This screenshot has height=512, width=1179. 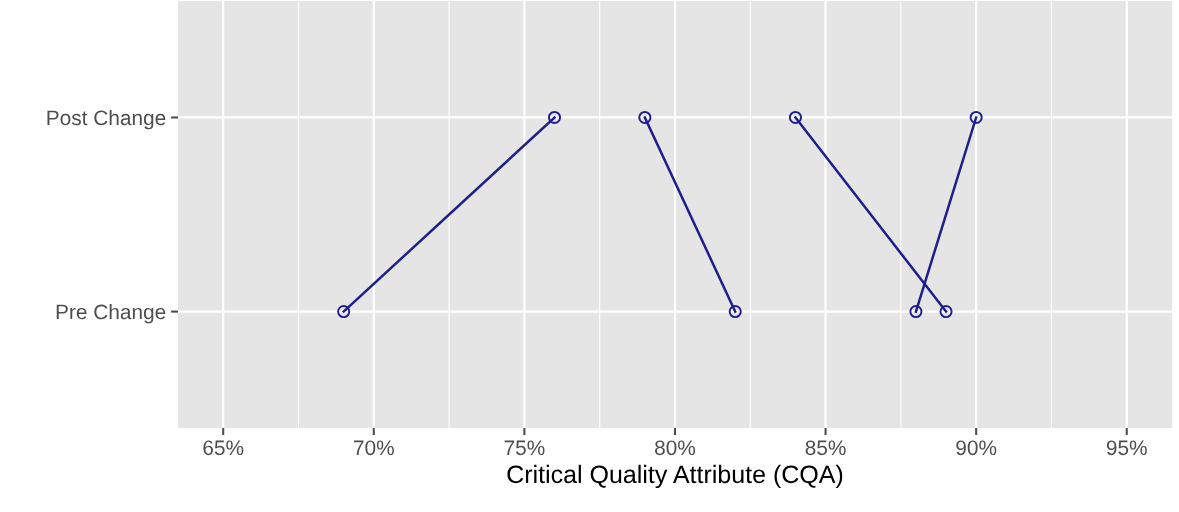 What do you see at coordinates (976, 448) in the screenshot?
I see `x-tick-label: 90%` at bounding box center [976, 448].